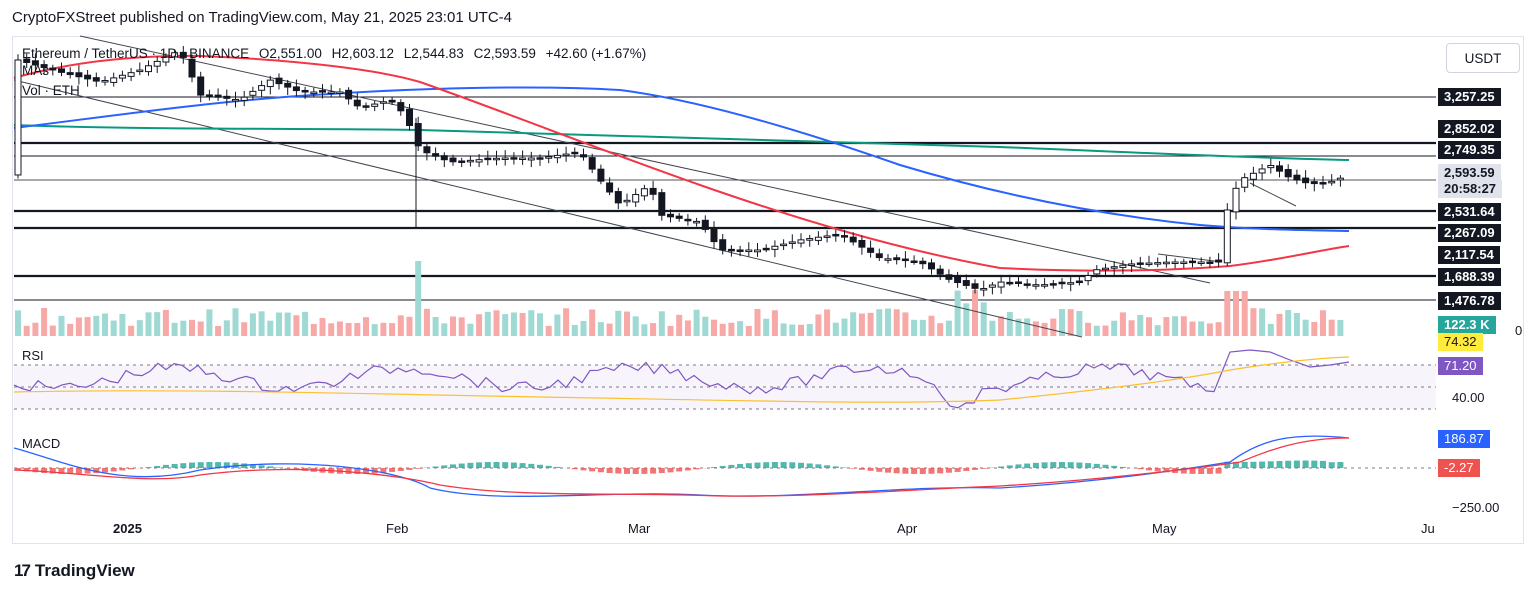 This screenshot has height=592, width=1536. What do you see at coordinates (1469, 97) in the screenshot?
I see `price-axis-label: 3,257.25` at bounding box center [1469, 97].